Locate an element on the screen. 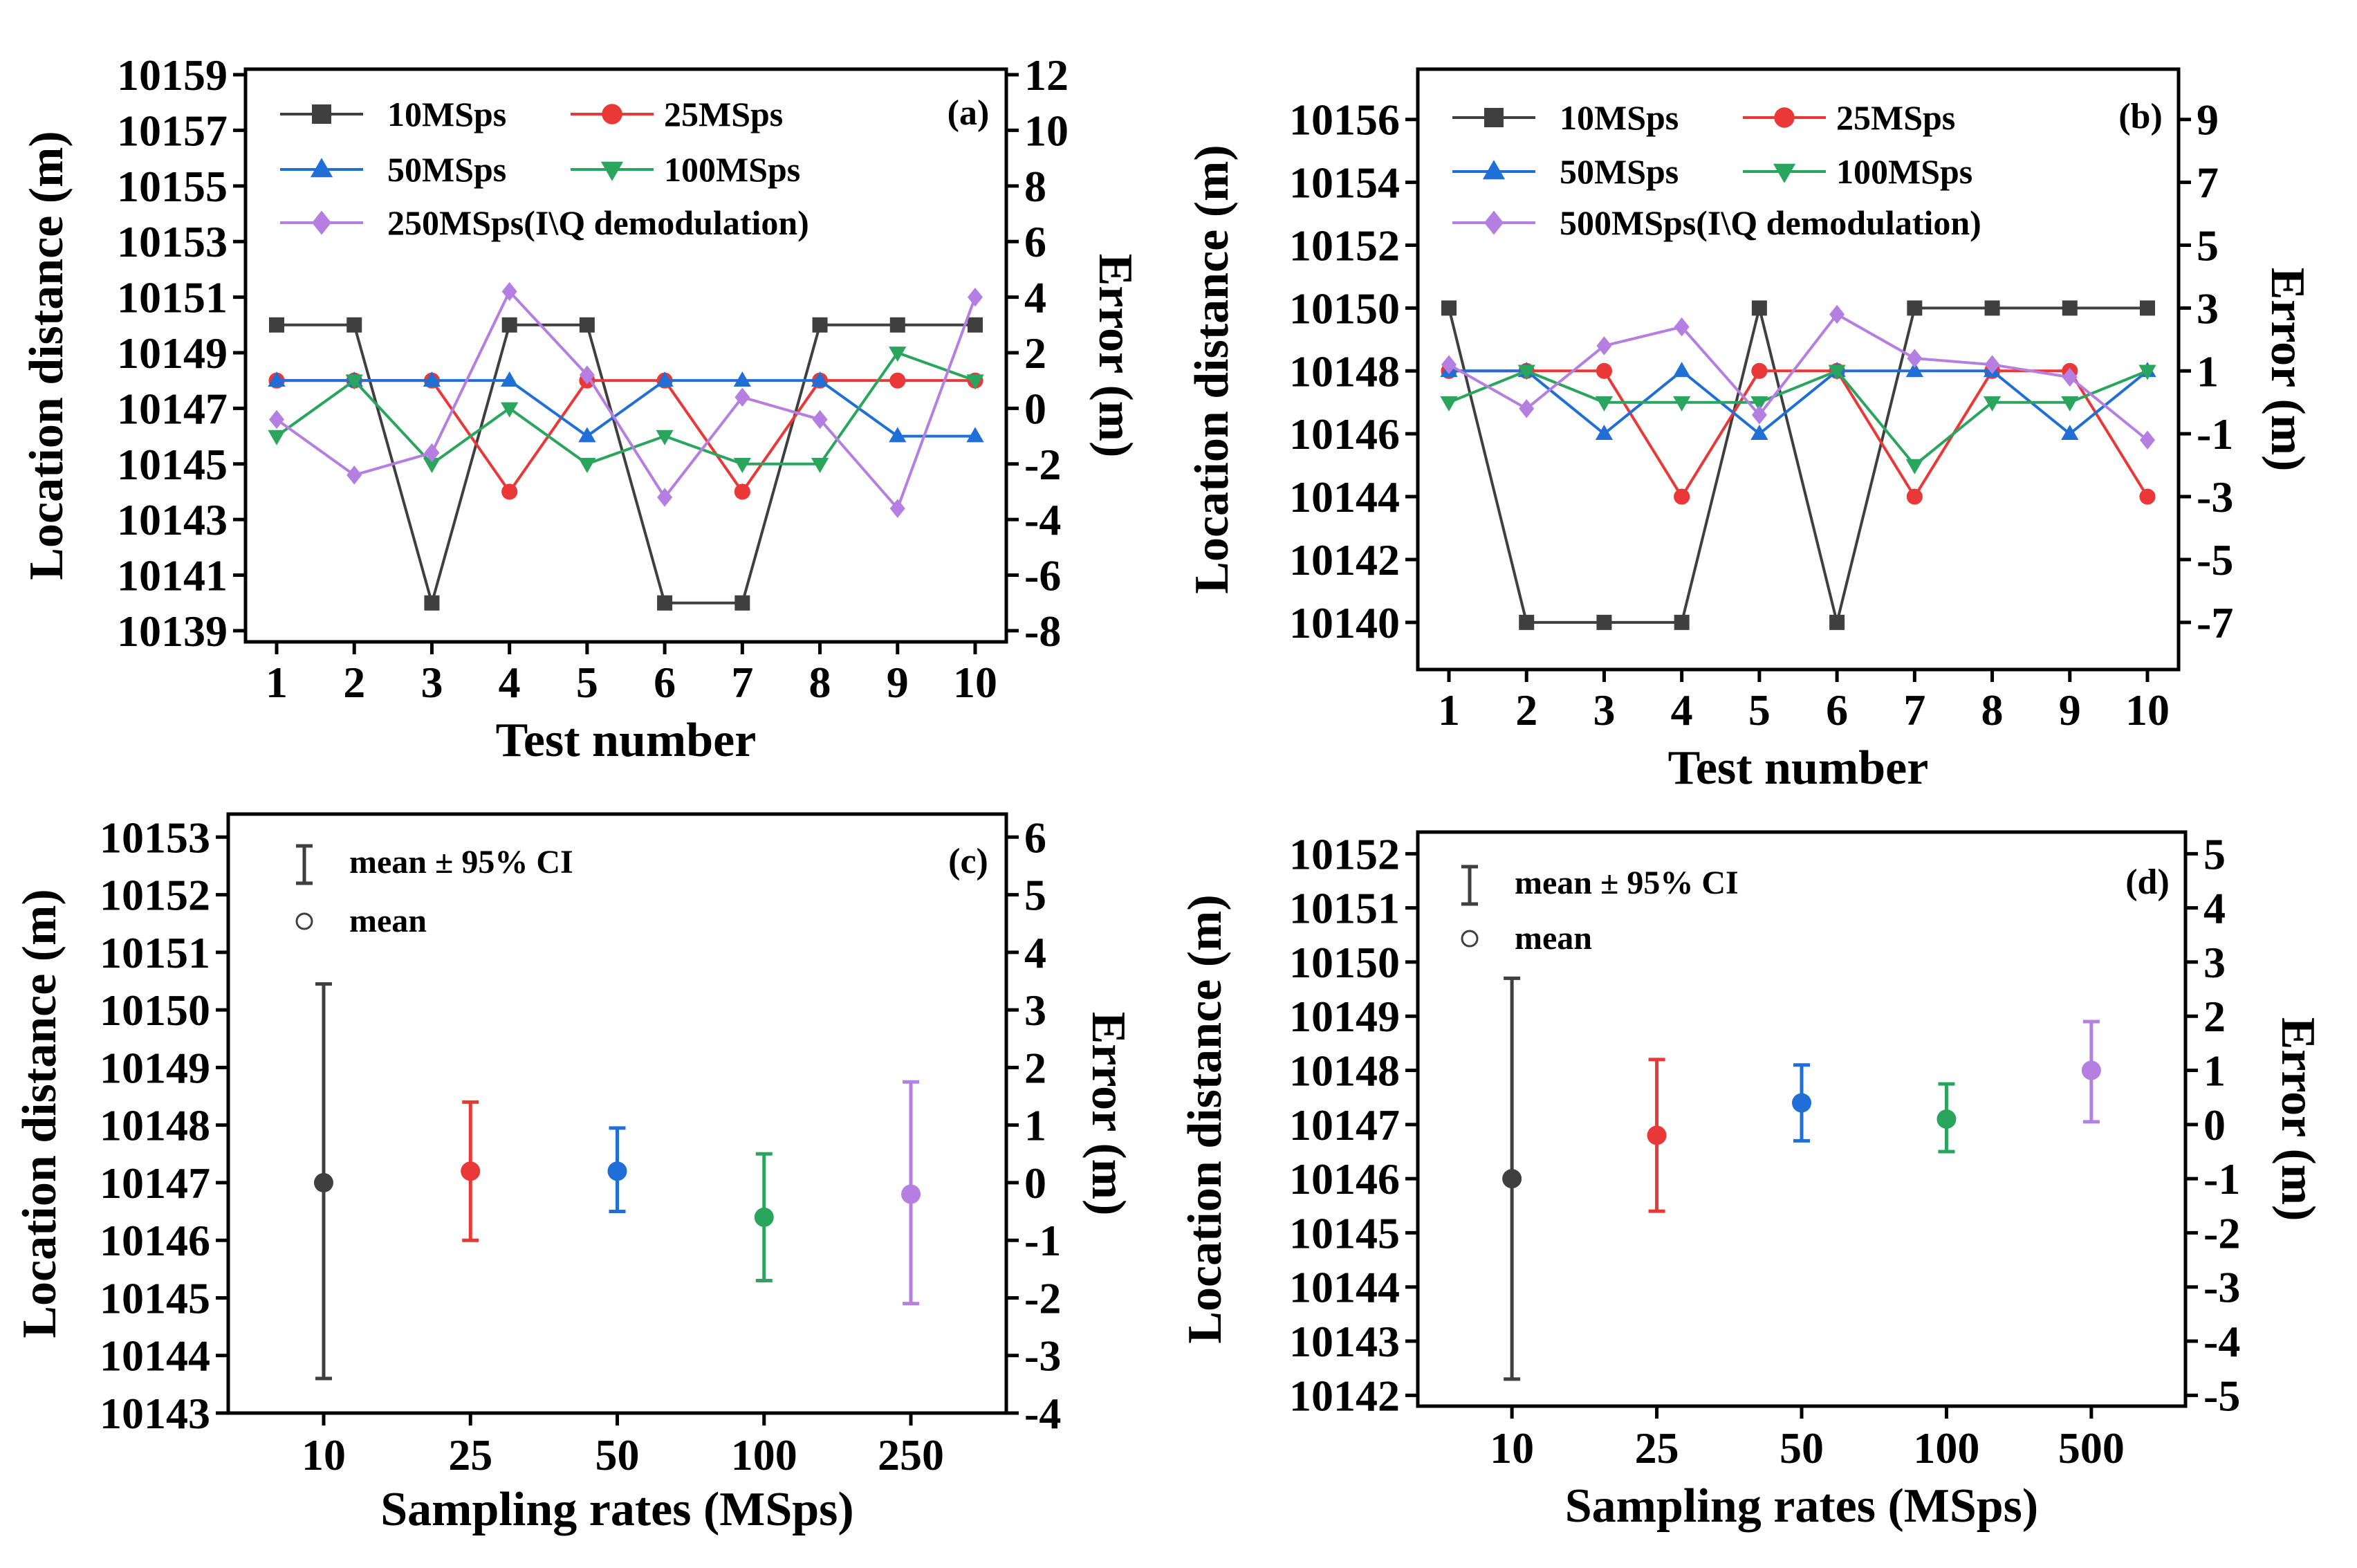 This screenshot has height=1568, width=2357. y2-tick-label: 2 is located at coordinates (1035, 1067).